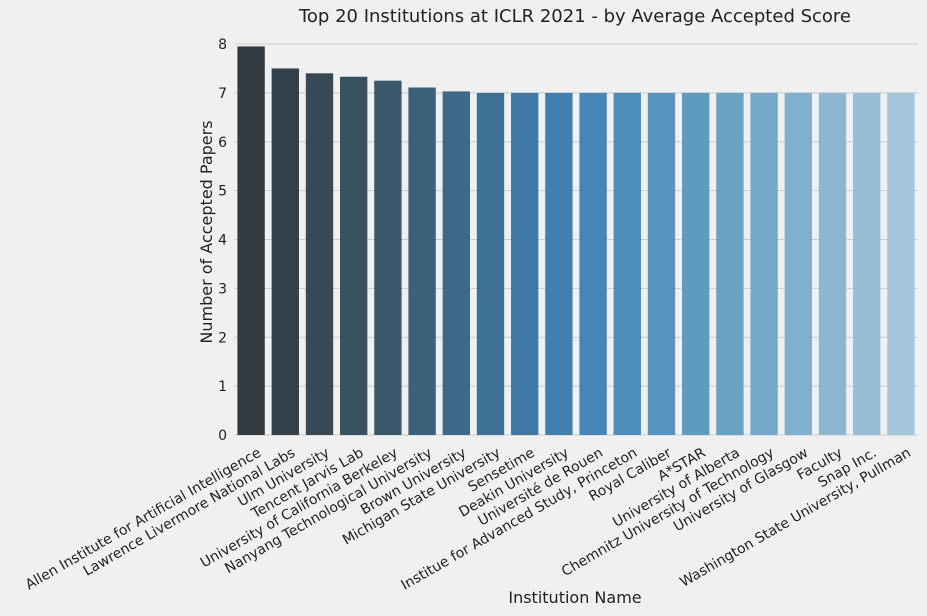 Image resolution: width=927 pixels, height=616 pixels. I want to click on y-tick-label: 3, so click(222, 289).